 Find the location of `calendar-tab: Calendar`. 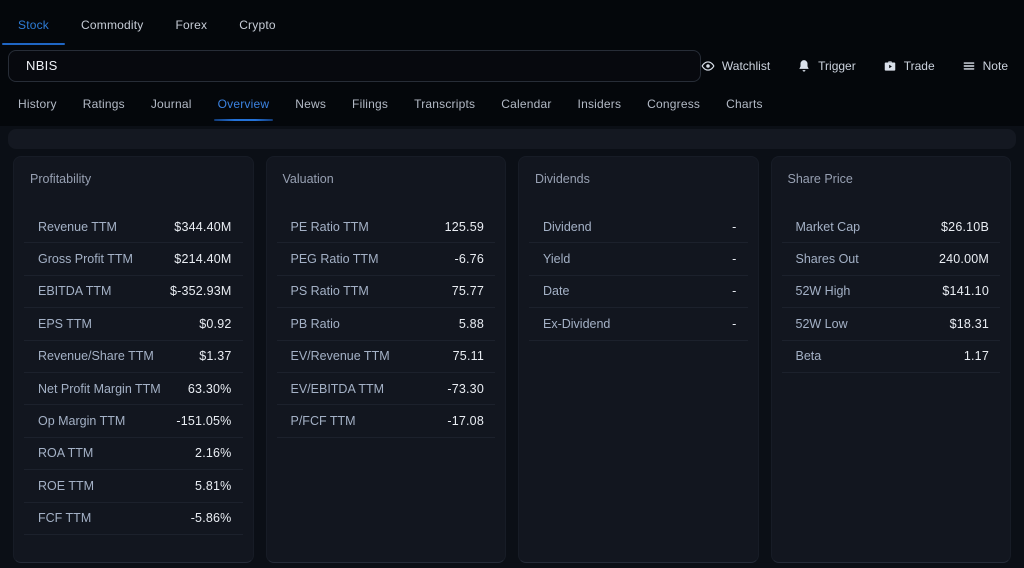

calendar-tab: Calendar is located at coordinates (526, 104).